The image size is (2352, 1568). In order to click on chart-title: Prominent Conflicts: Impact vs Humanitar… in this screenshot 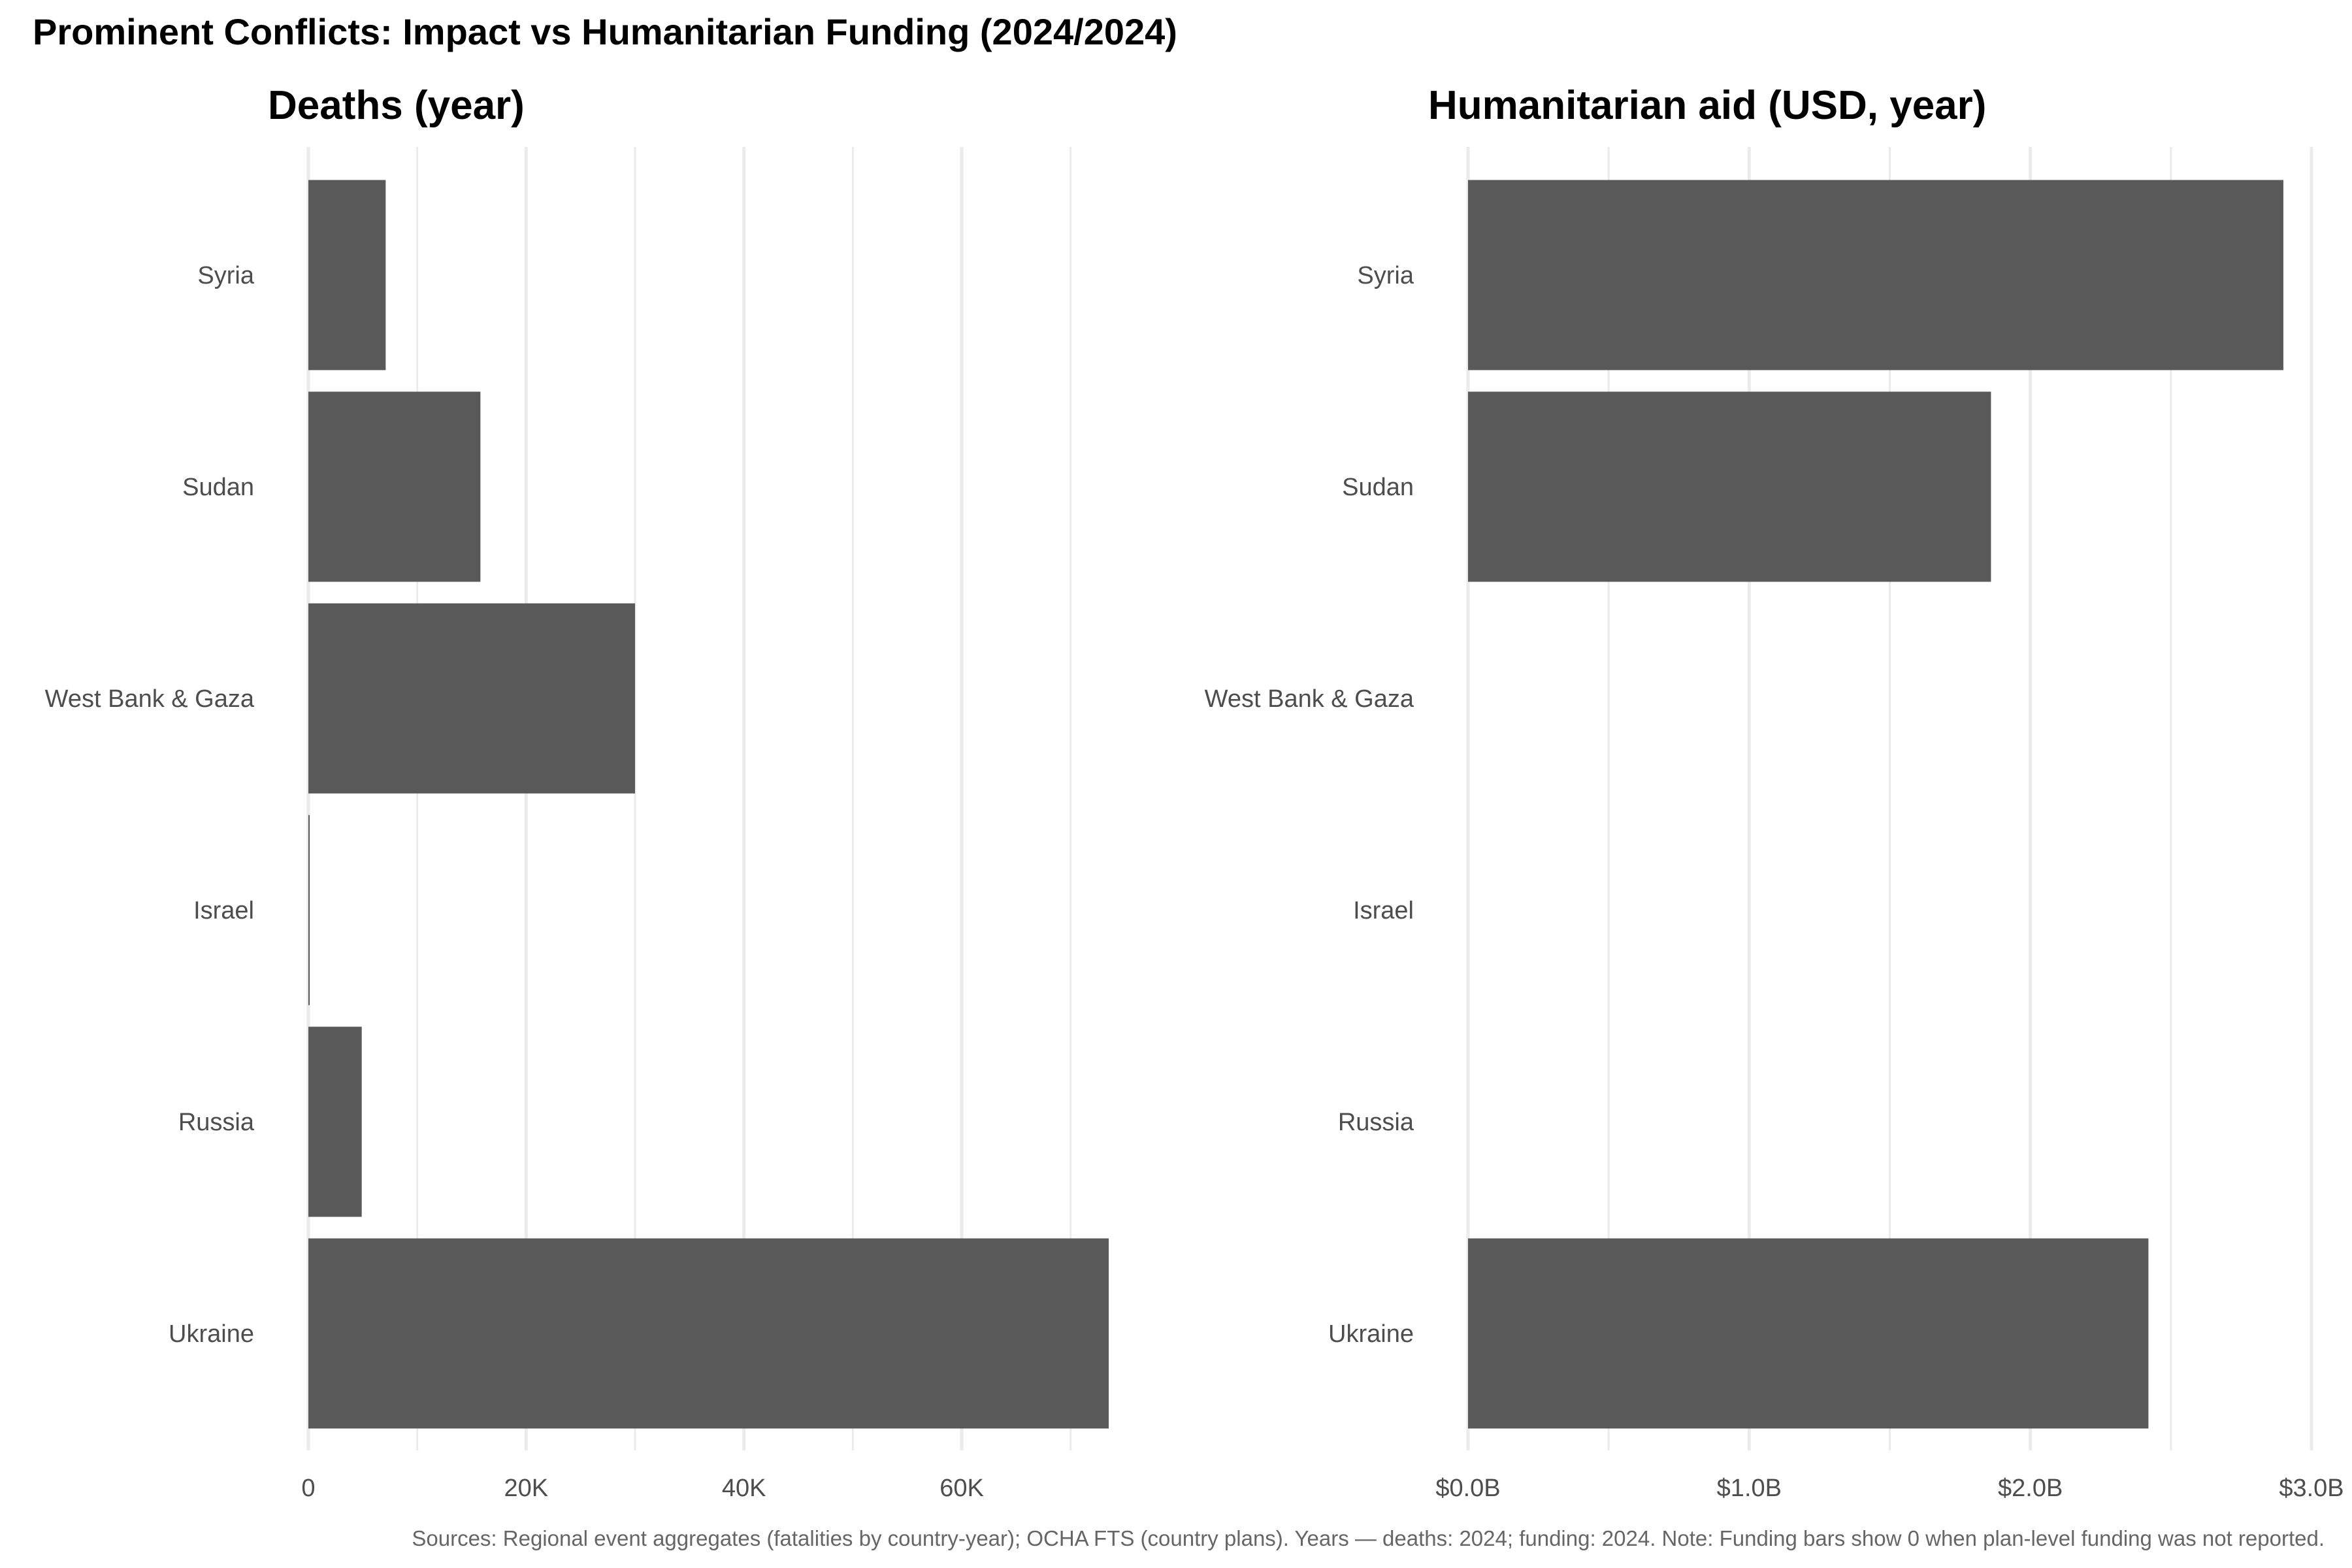, I will do `click(605, 31)`.